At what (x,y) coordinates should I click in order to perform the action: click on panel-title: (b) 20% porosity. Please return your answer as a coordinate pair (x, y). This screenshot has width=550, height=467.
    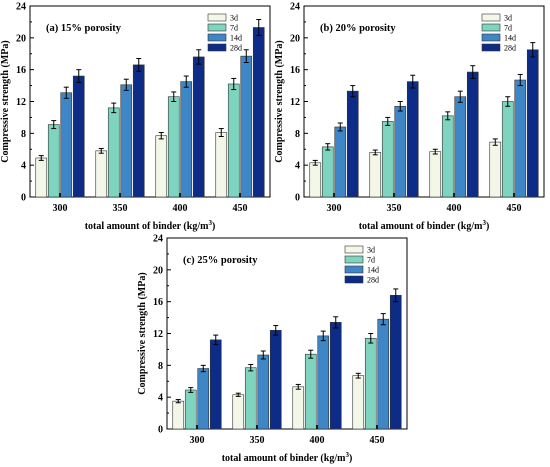
    Looking at the image, I should click on (358, 28).